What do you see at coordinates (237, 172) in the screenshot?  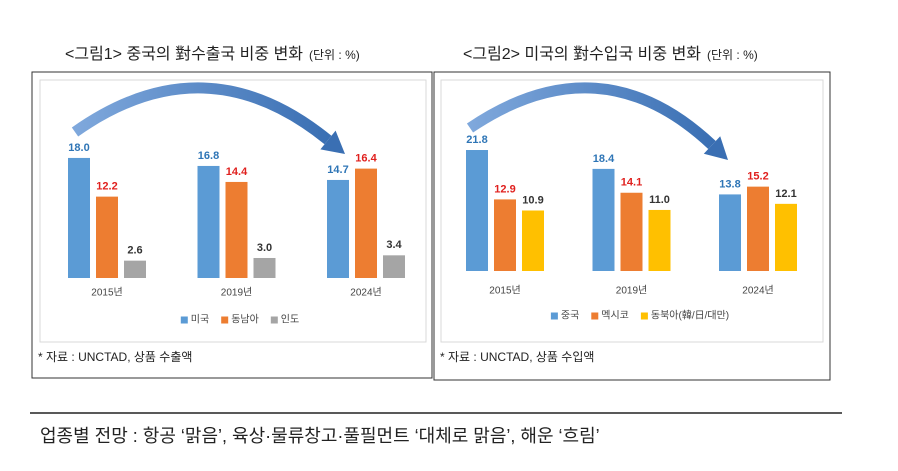 I see `value-label: 14.4` at bounding box center [237, 172].